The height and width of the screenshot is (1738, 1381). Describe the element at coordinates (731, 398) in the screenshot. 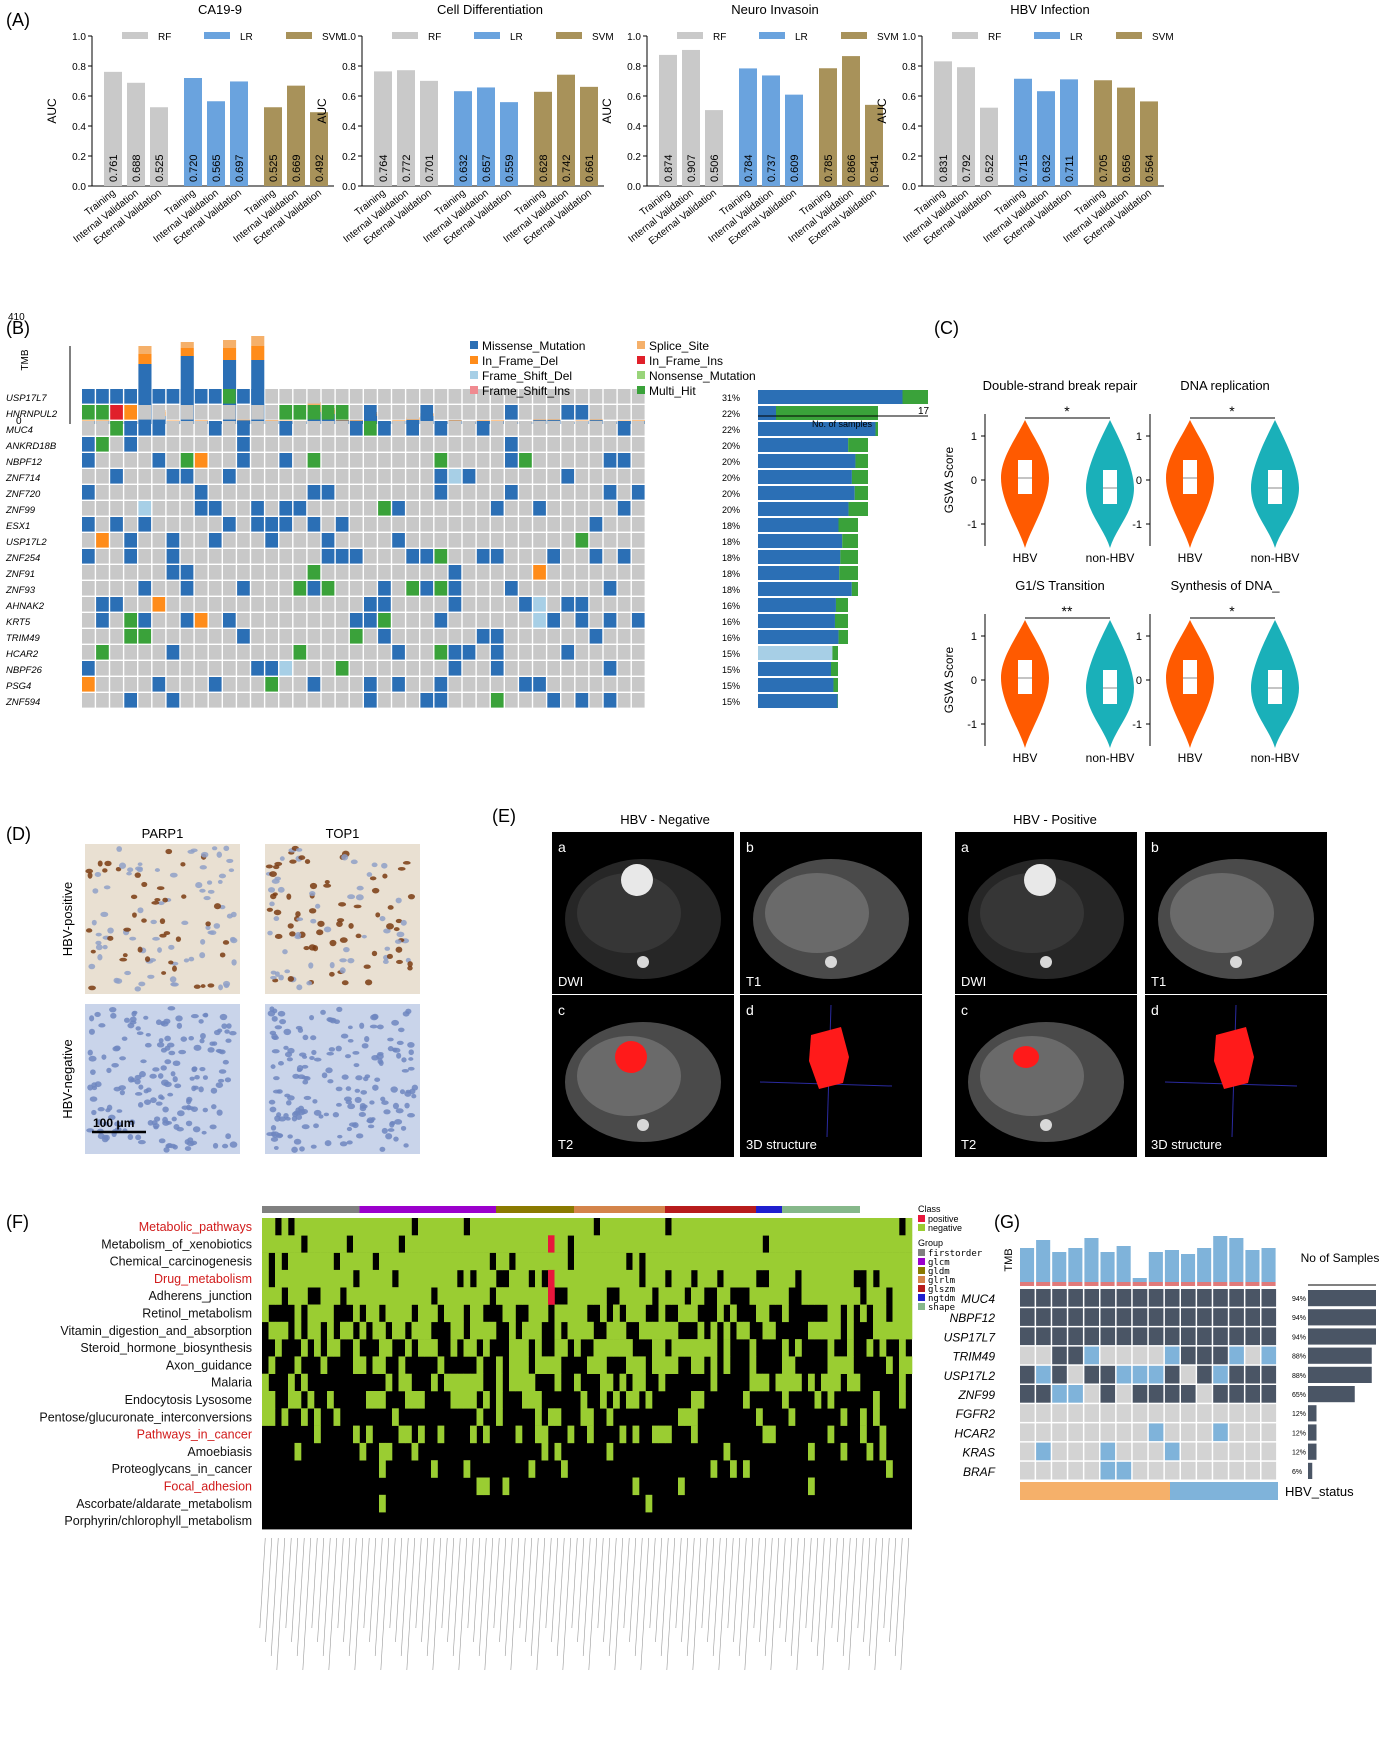

I see `gene-percent: 31%` at that location.